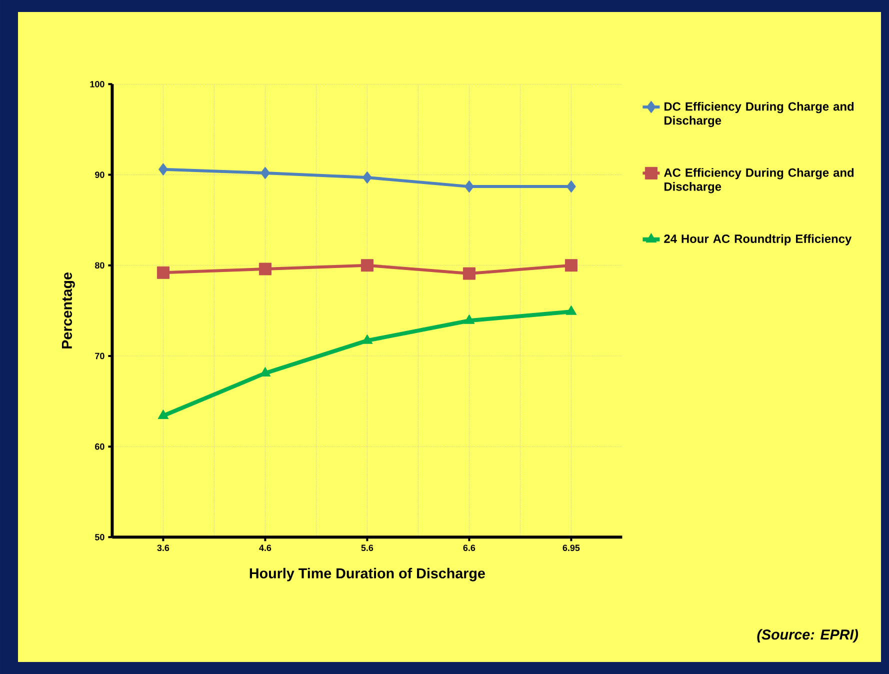 This screenshot has height=674, width=889. Describe the element at coordinates (265, 548) in the screenshot. I see `x-tick-label: 4.6` at that location.